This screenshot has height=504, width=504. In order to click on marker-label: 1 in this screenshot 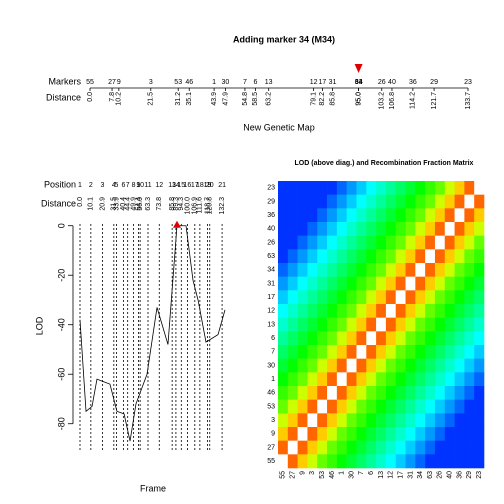, I will do `click(214, 82)`.